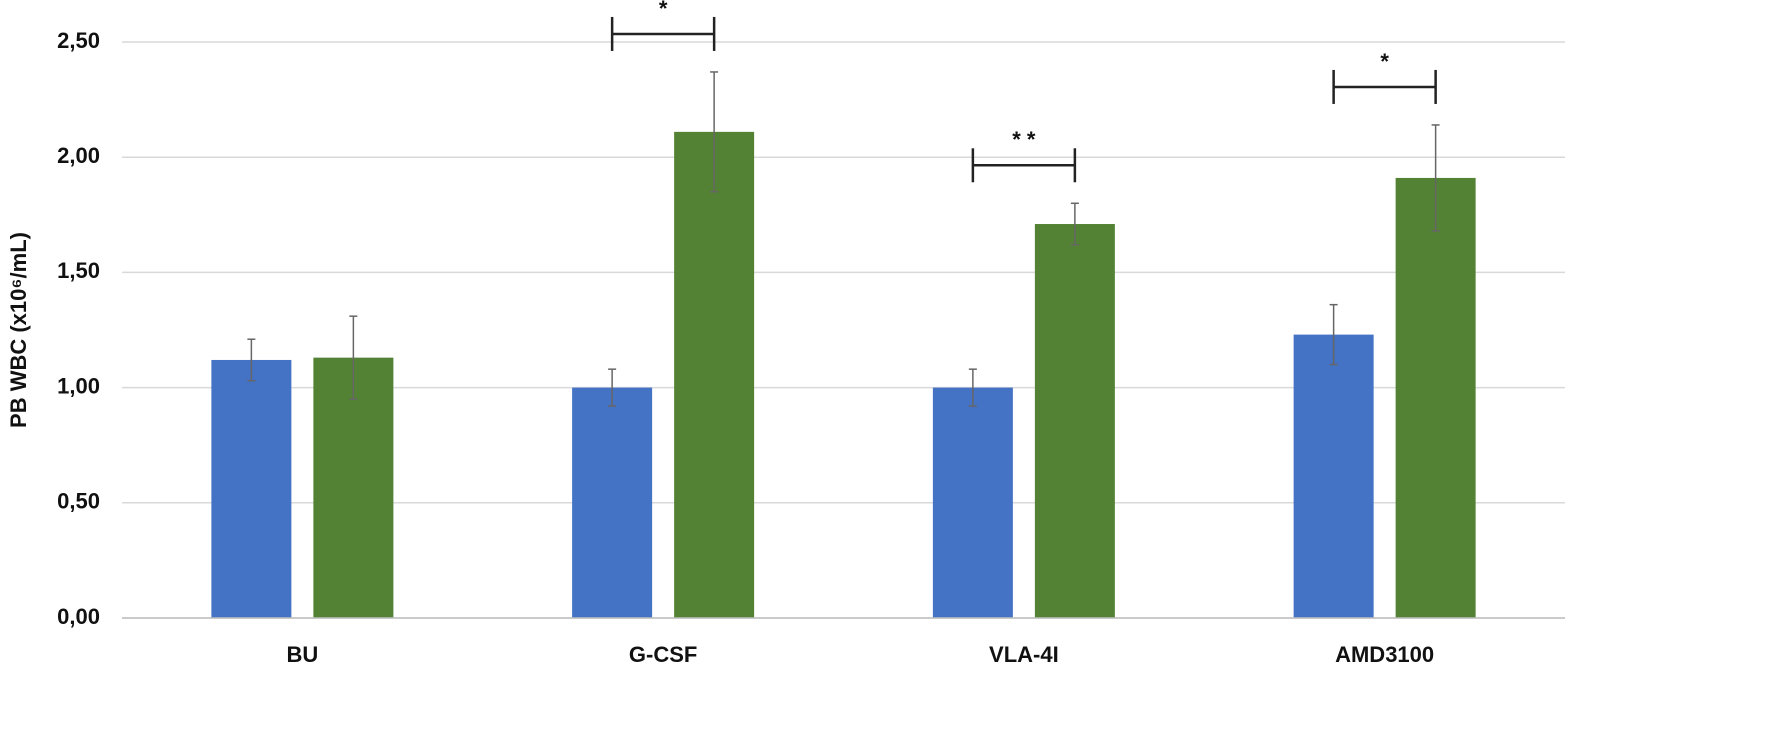  I want to click on x-tick-label: BU, so click(302, 654).